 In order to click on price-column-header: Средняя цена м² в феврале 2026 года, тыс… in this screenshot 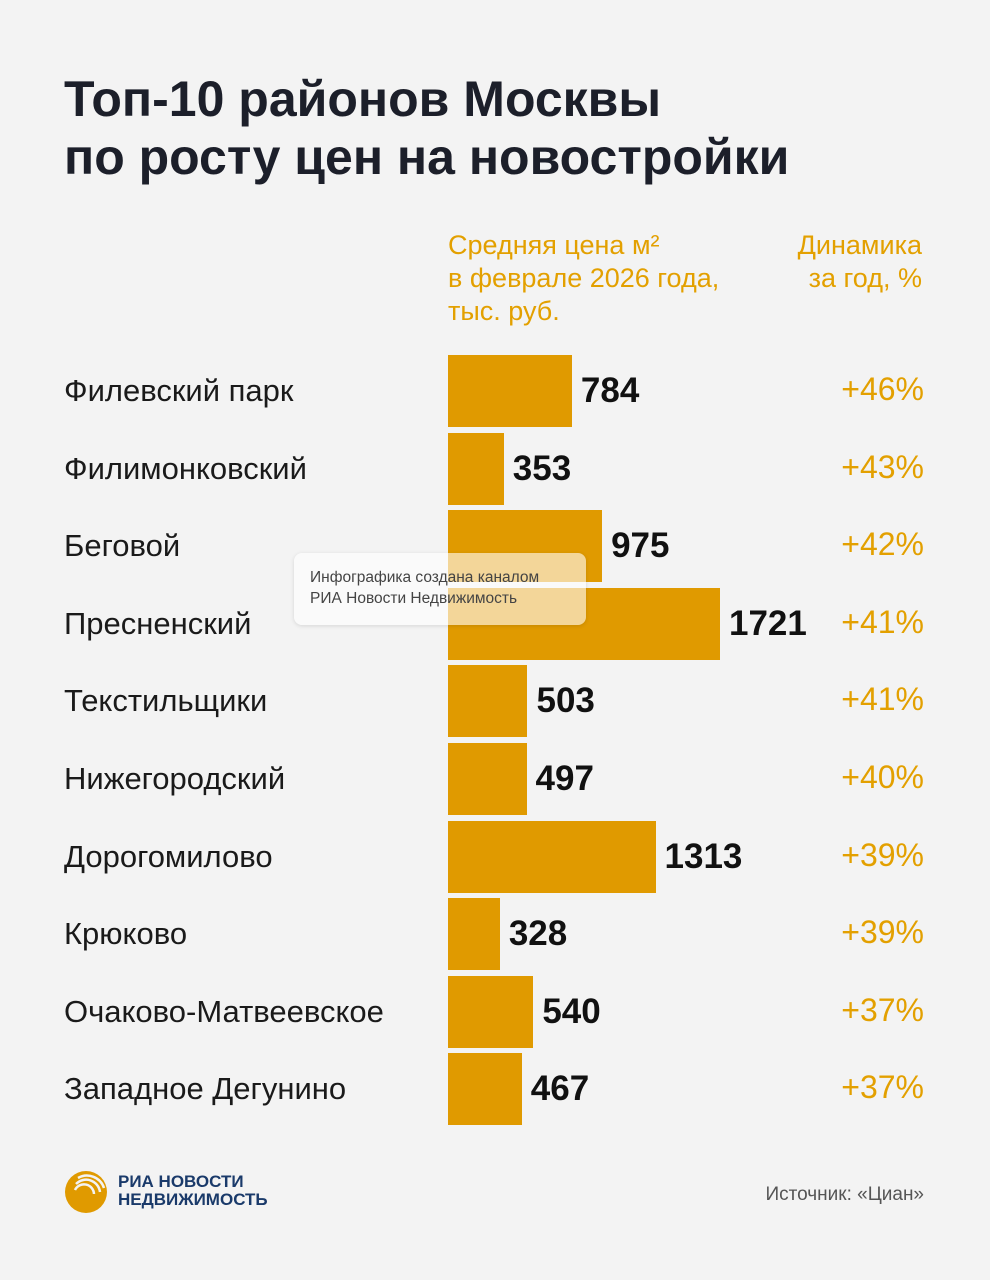, I will do `click(608, 278)`.